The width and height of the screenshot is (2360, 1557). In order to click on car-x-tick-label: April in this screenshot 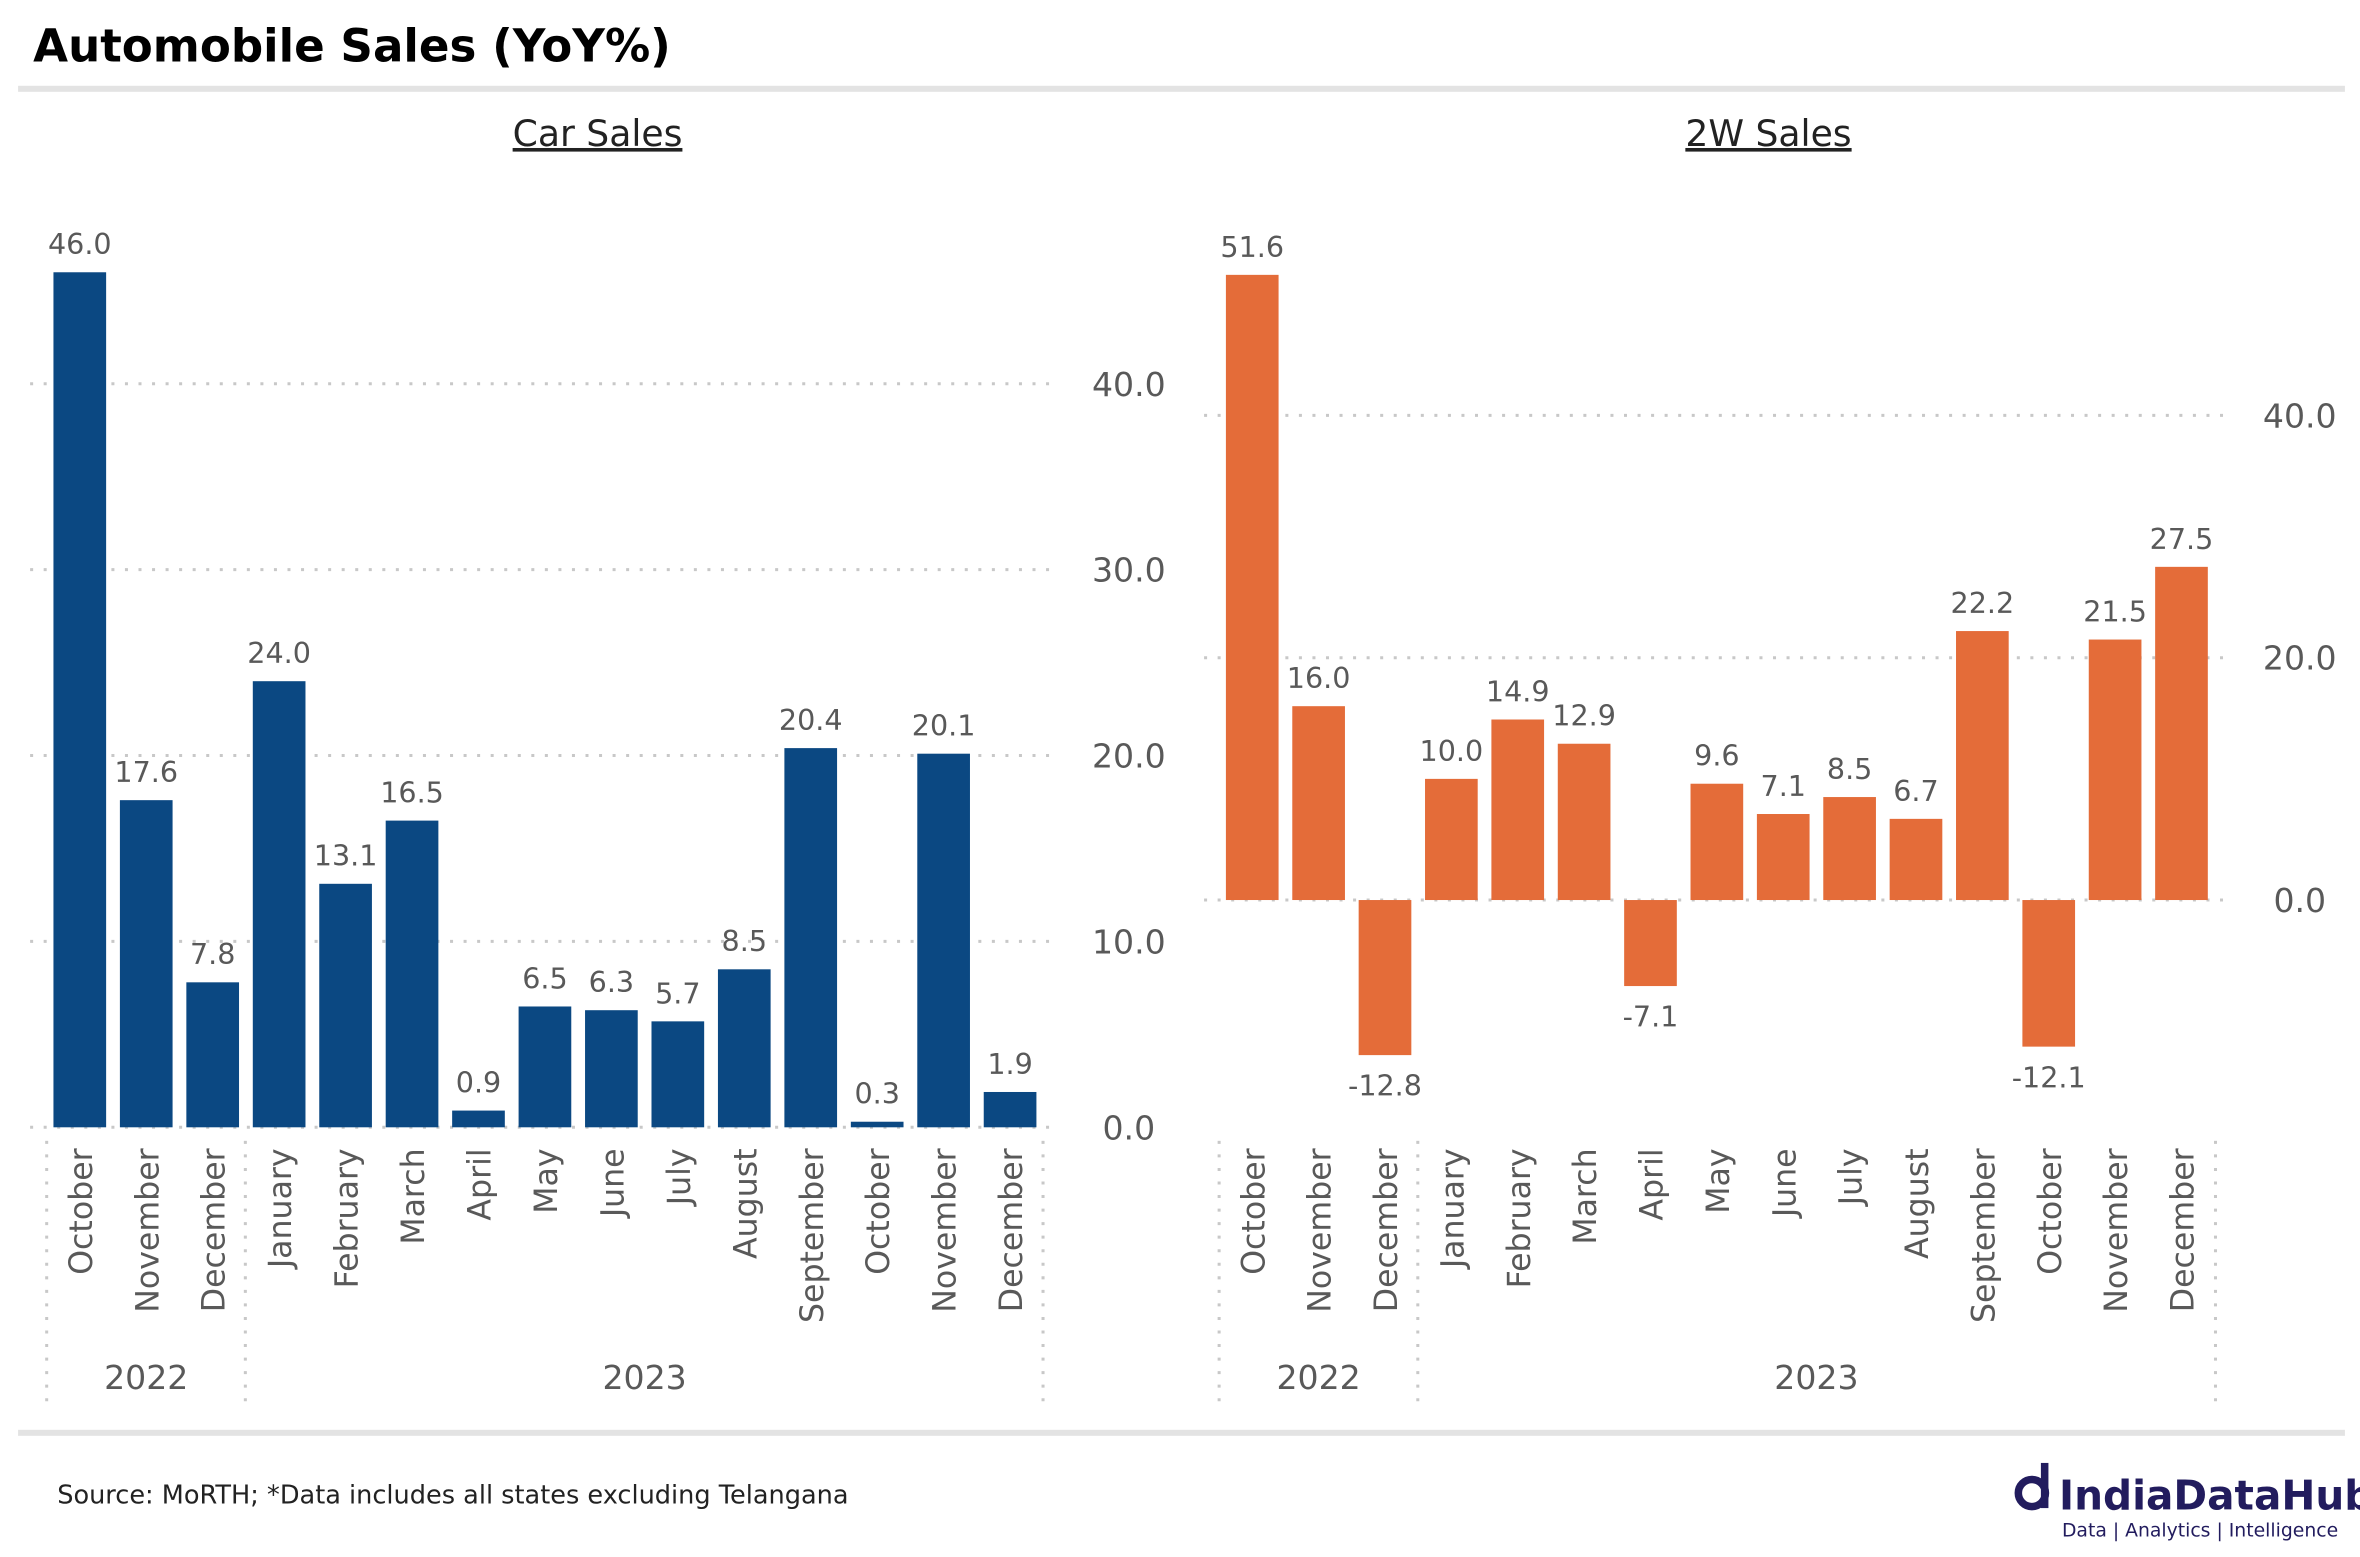, I will do `click(481, 1184)`.